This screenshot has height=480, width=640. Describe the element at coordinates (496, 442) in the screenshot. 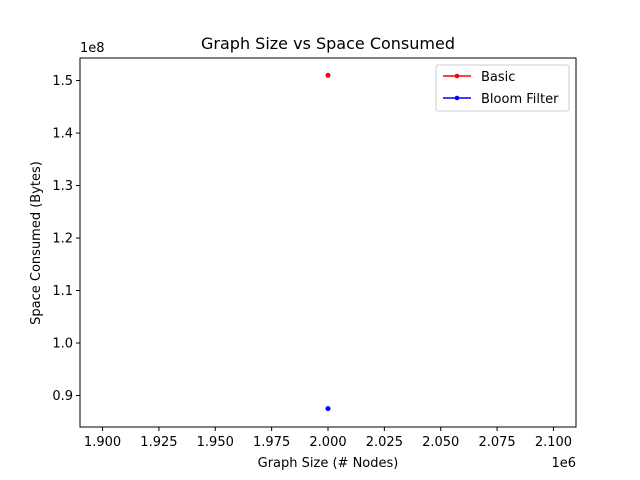

I see `x-tick-label: 2.075` at that location.